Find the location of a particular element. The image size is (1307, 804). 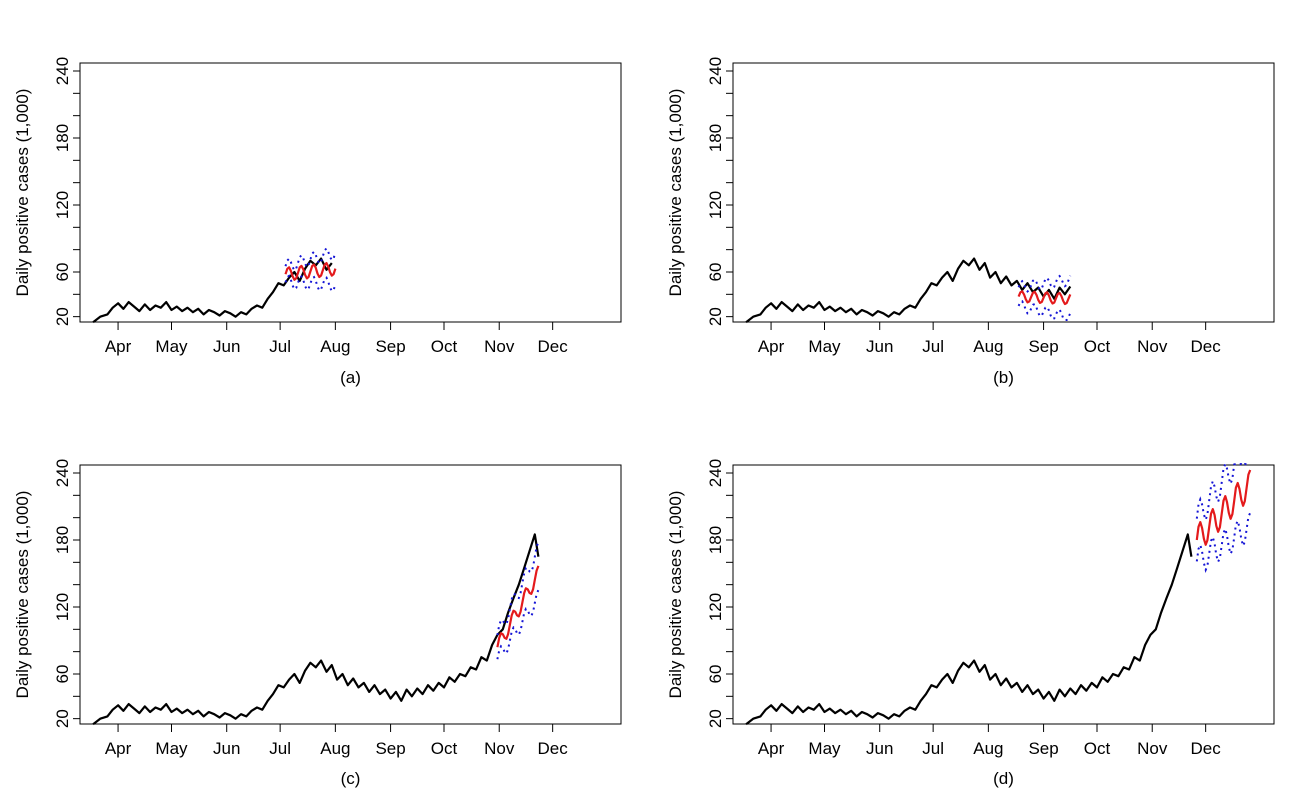

panel-caption: (a) is located at coordinates (350, 377).